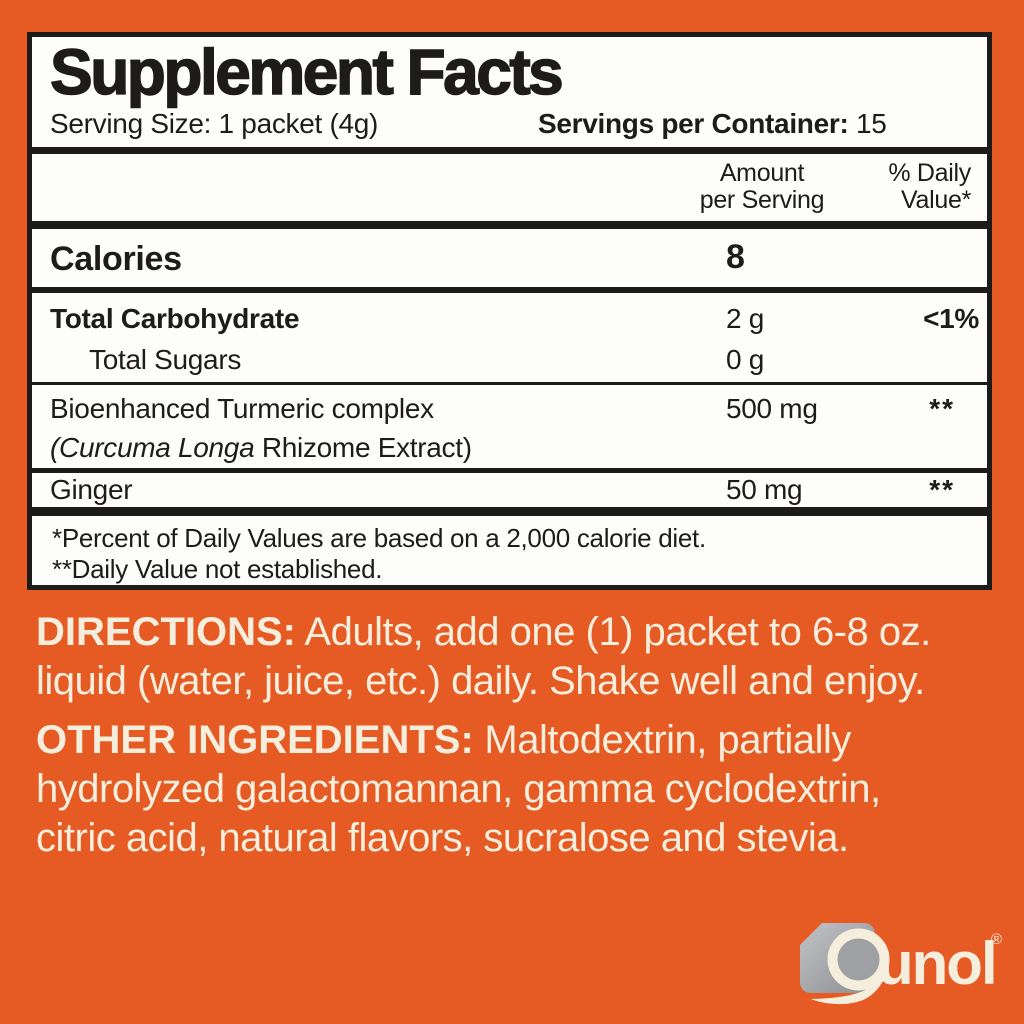  I want to click on turmeric-daily-value: **, so click(942, 408).